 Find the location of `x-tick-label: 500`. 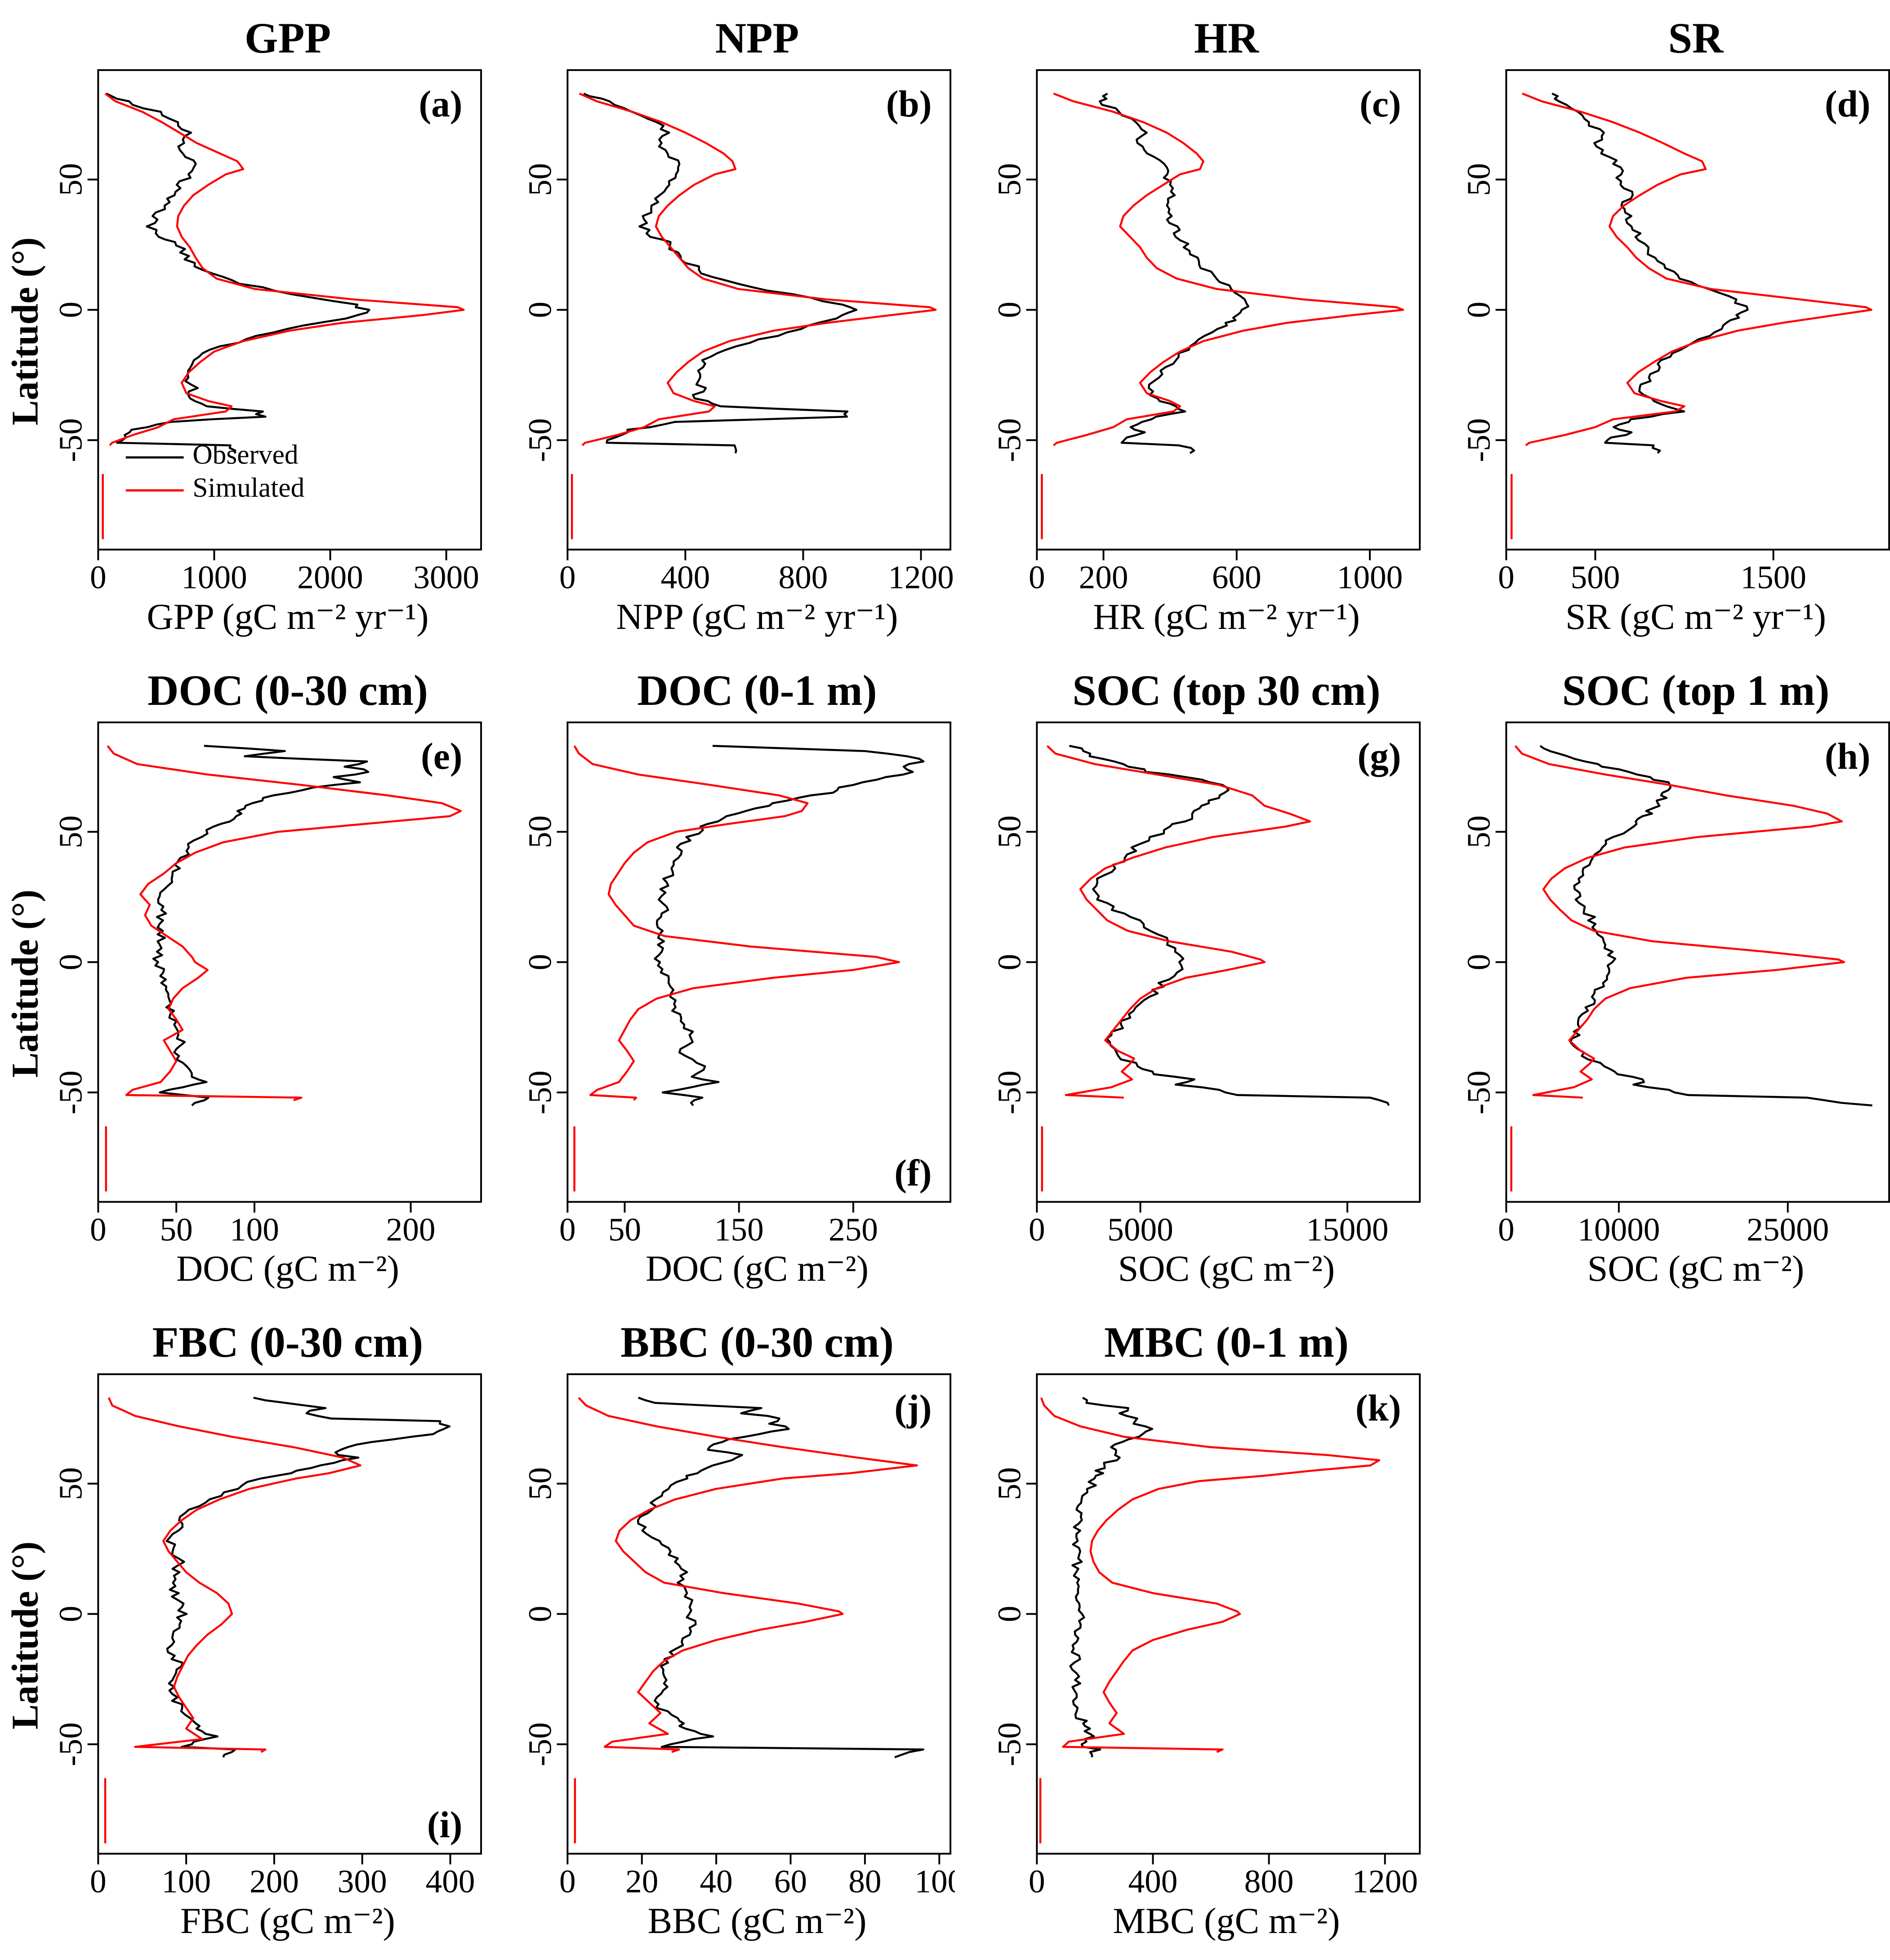

x-tick-label: 500 is located at coordinates (1595, 577).